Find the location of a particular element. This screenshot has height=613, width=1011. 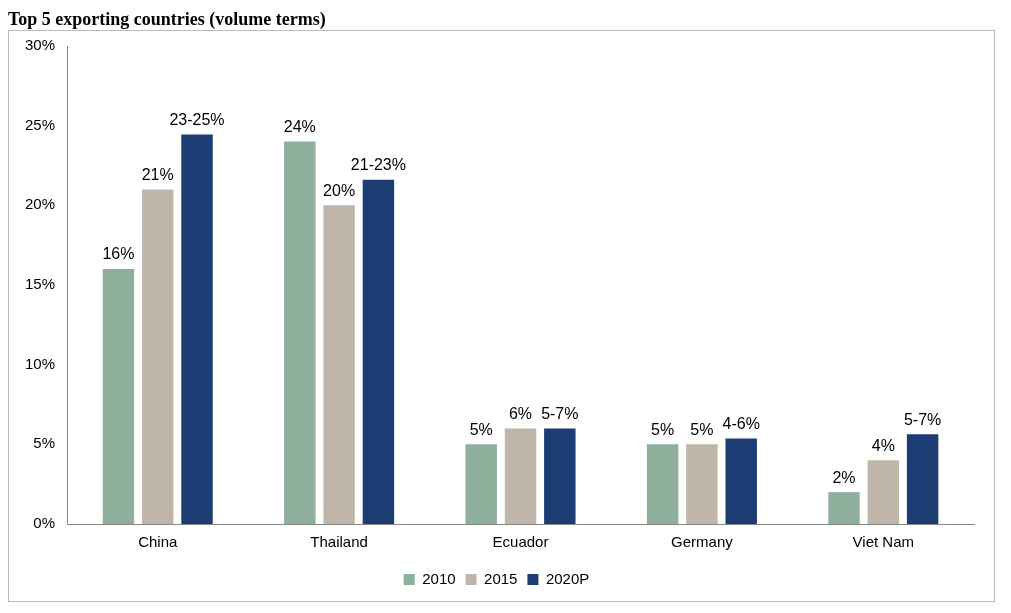

data-label: 16% is located at coordinates (118, 254).